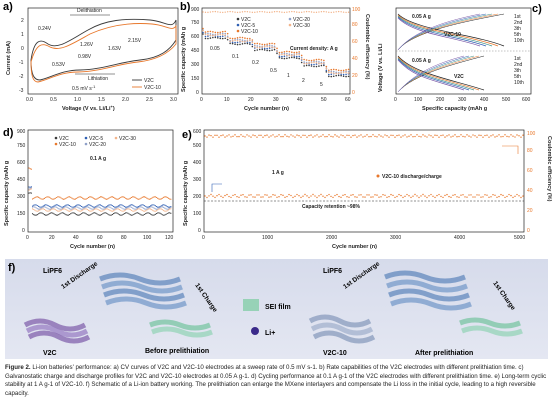 The image size is (553, 410). What do you see at coordinates (484, 100) in the screenshot?
I see `xtick: 400` at bounding box center [484, 100].